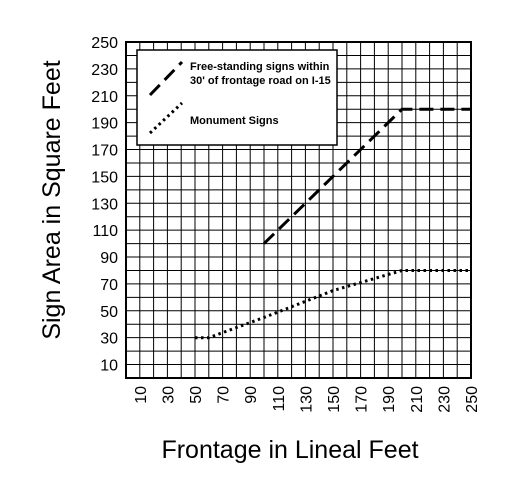 The width and height of the screenshot is (518, 477). Describe the element at coordinates (389, 399) in the screenshot. I see `x-tick-label: 190` at that location.